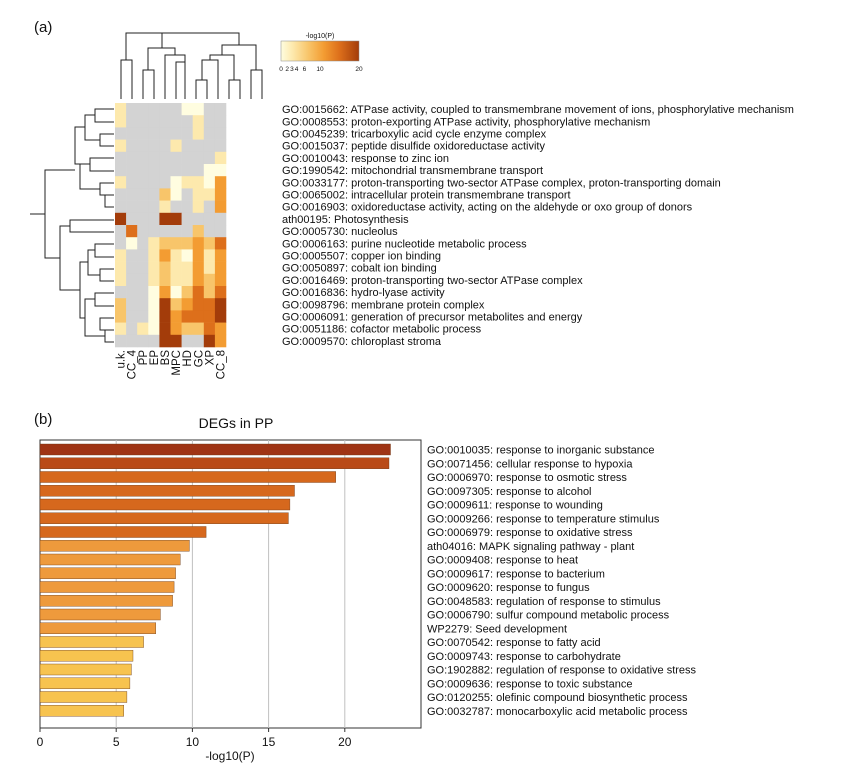 This screenshot has height=778, width=854. I want to click on heatmap-column-label: u.k., so click(122, 359).